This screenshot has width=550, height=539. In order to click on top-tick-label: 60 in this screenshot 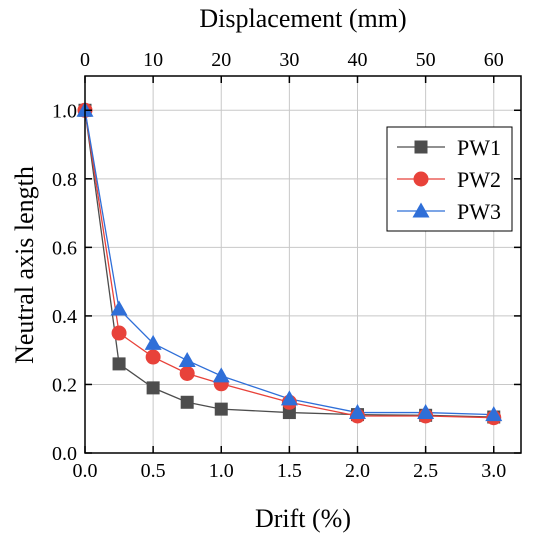, I will do `click(494, 60)`.